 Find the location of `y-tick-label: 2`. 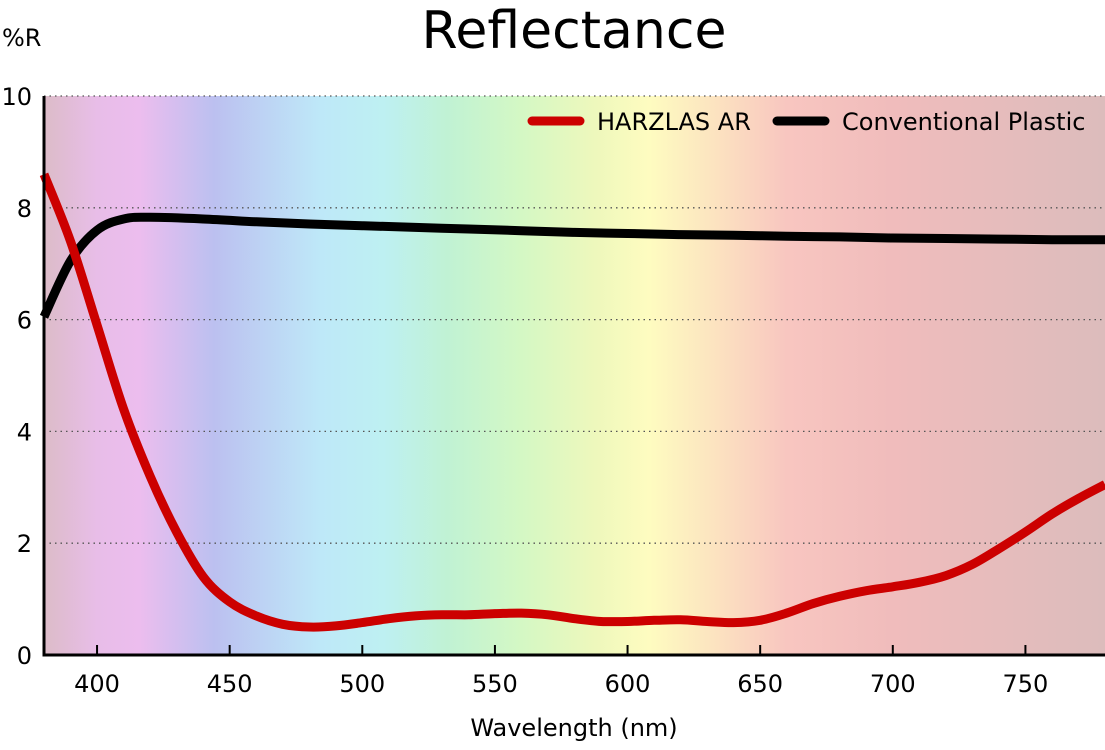

y-tick-label: 2 is located at coordinates (24, 544).